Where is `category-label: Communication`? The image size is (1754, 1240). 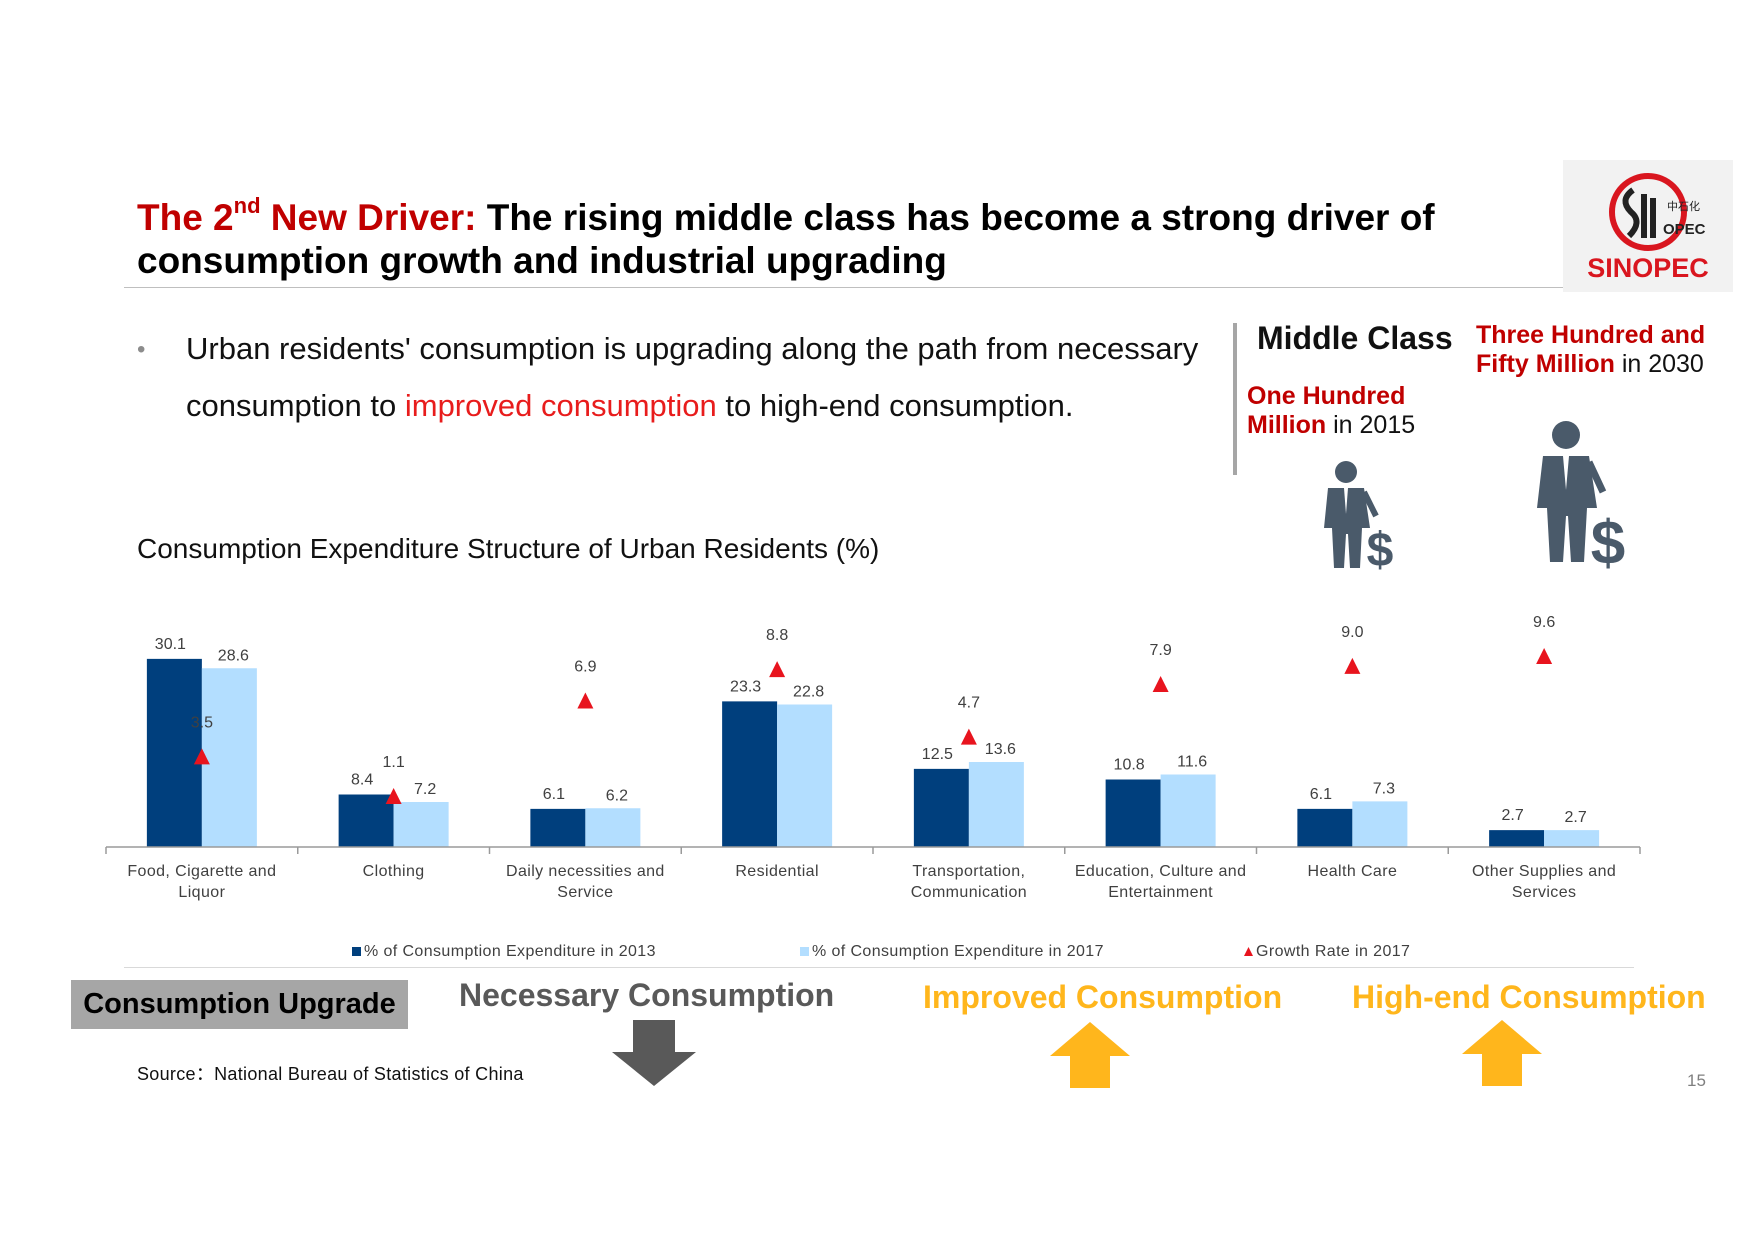 category-label: Communication is located at coordinates (969, 892).